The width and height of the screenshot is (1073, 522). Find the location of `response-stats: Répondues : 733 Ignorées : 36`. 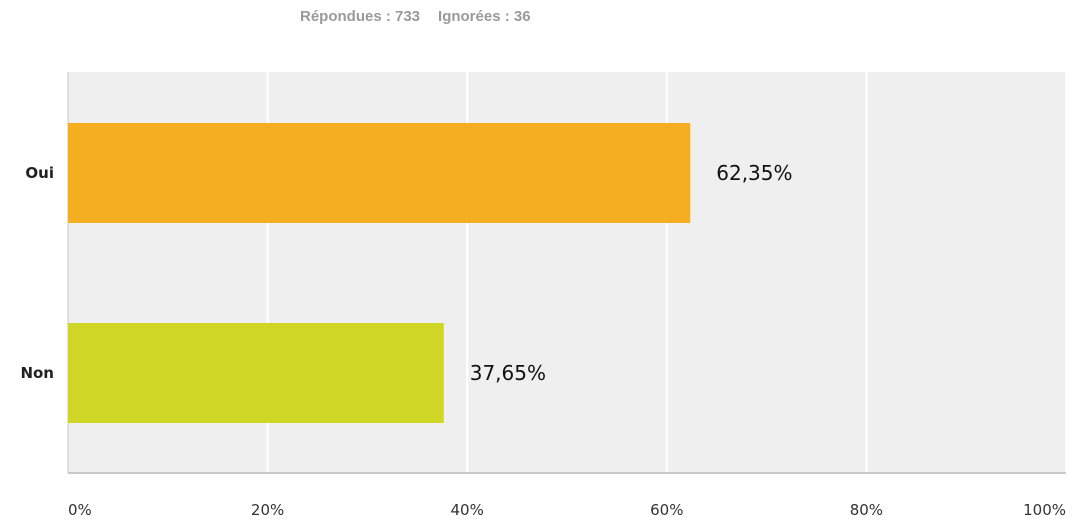

response-stats: Répondues : 733 Ignorées : 36 is located at coordinates (536, 16).